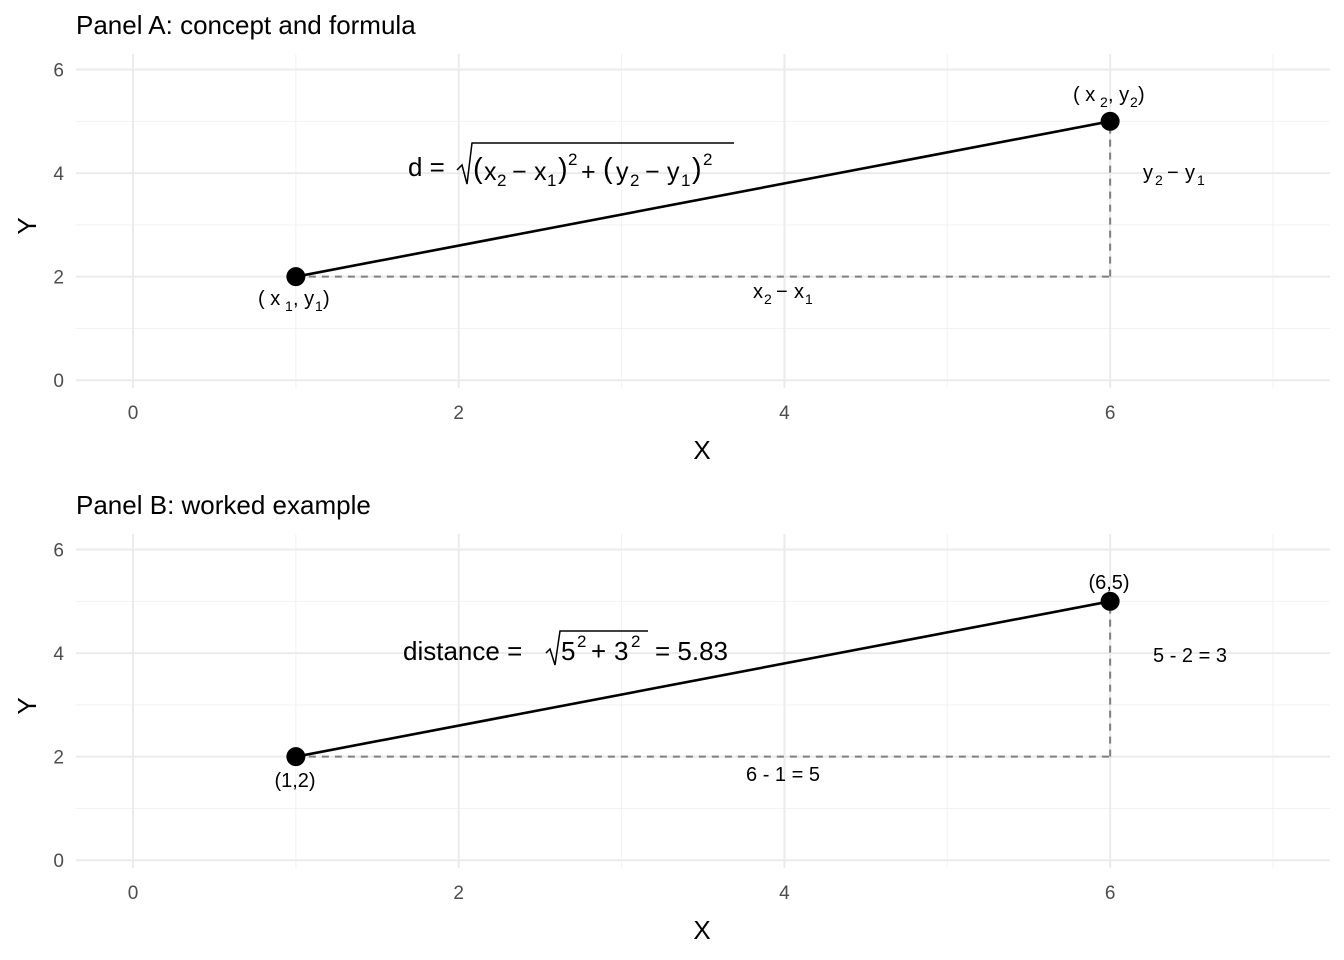 This screenshot has width=1344, height=960. Describe the element at coordinates (691, 651) in the screenshot. I see `svg-text: = 5.83` at that location.